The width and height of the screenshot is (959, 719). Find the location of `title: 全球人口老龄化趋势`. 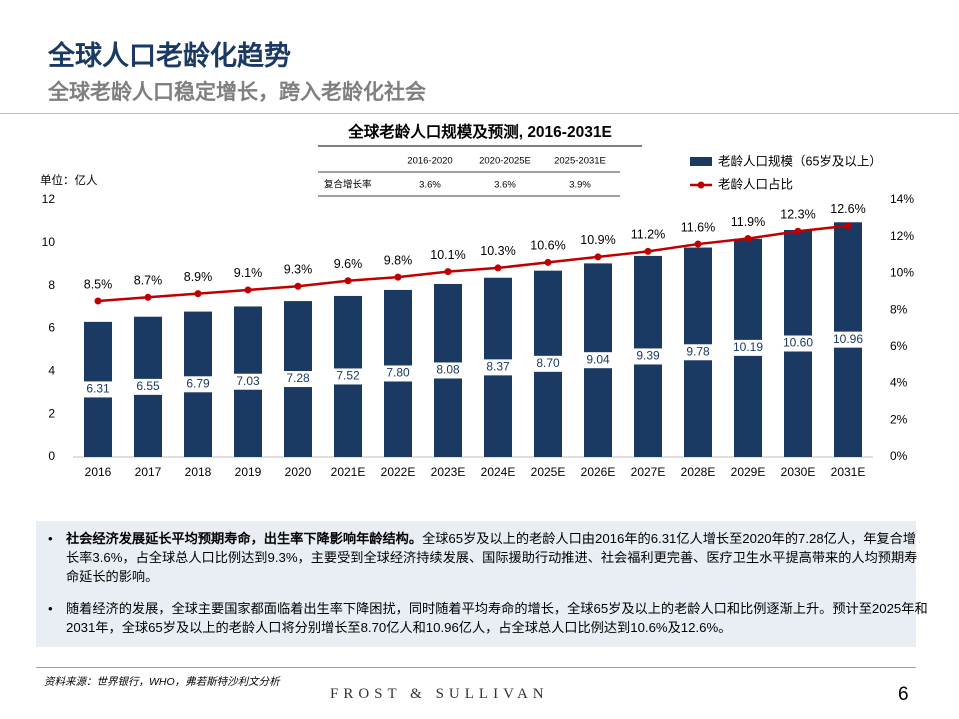

title: 全球人口老龄化趋势 is located at coordinates (169, 56).